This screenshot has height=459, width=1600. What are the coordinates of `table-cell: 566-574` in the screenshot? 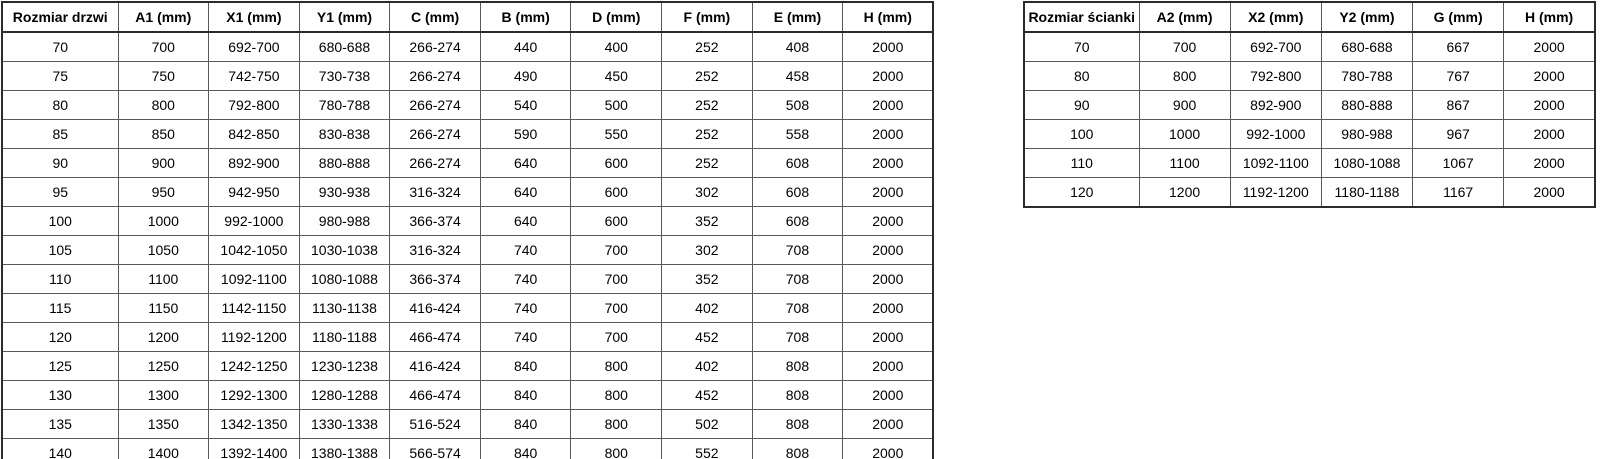 It's located at (435, 448).